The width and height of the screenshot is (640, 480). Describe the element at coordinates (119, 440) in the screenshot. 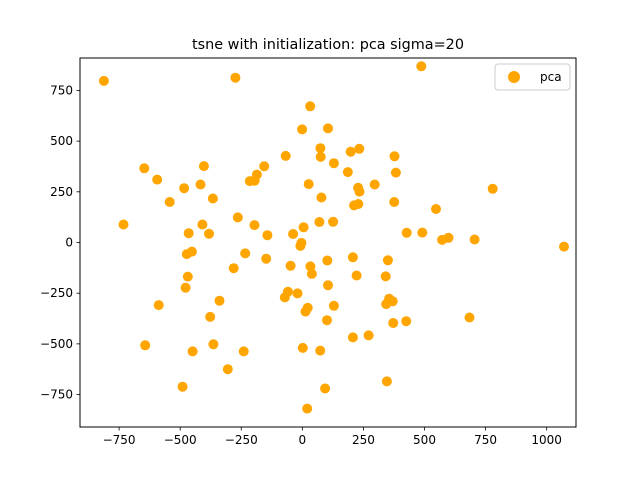

I see `x-tick-label: −750` at that location.